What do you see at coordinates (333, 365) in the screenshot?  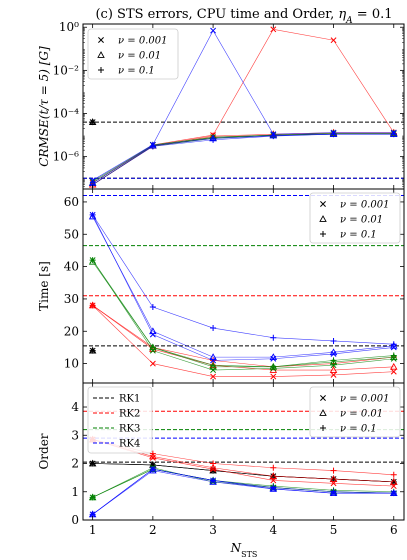 I see `time-series-rk3-nu-0.001-point-5` at bounding box center [333, 365].